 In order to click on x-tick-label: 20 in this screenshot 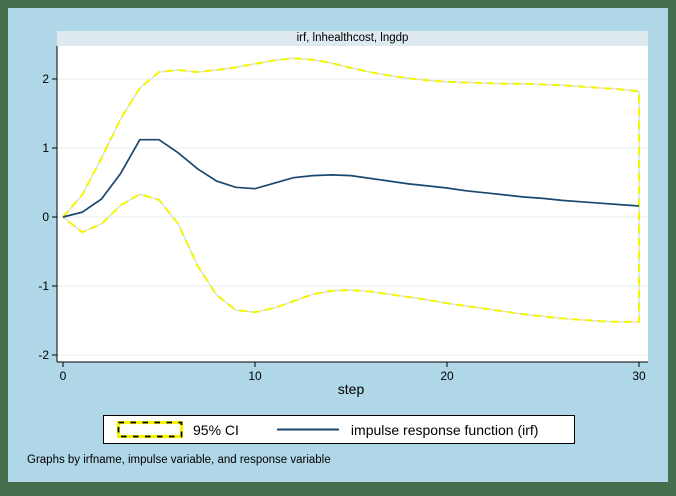, I will do `click(447, 376)`.